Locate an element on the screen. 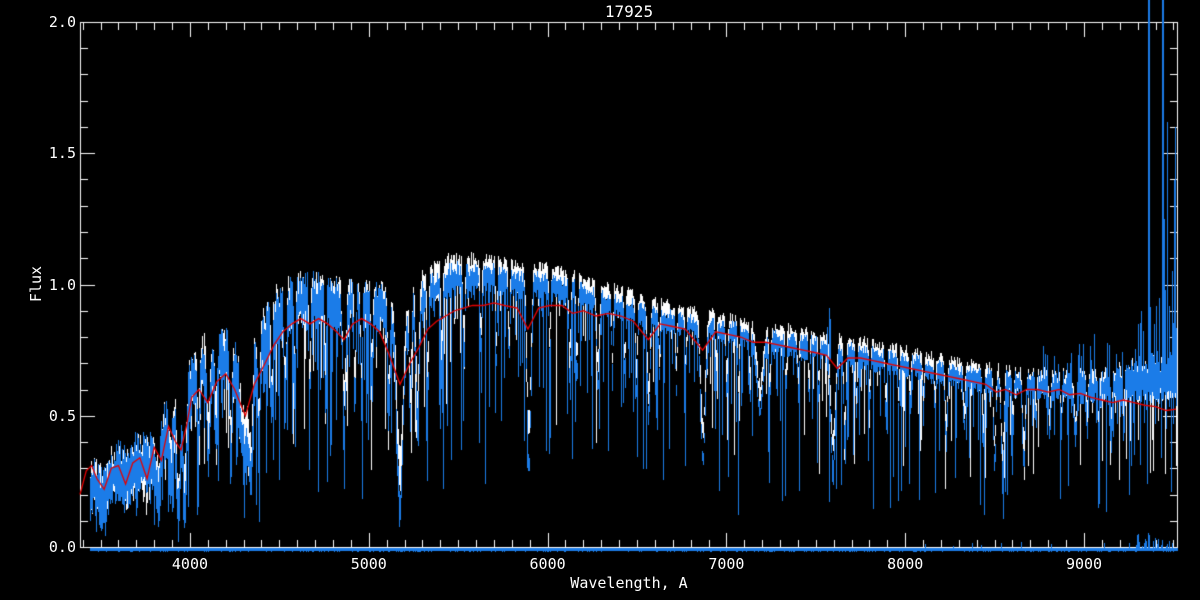  y-tick-label: 0.5 is located at coordinates (62, 415).